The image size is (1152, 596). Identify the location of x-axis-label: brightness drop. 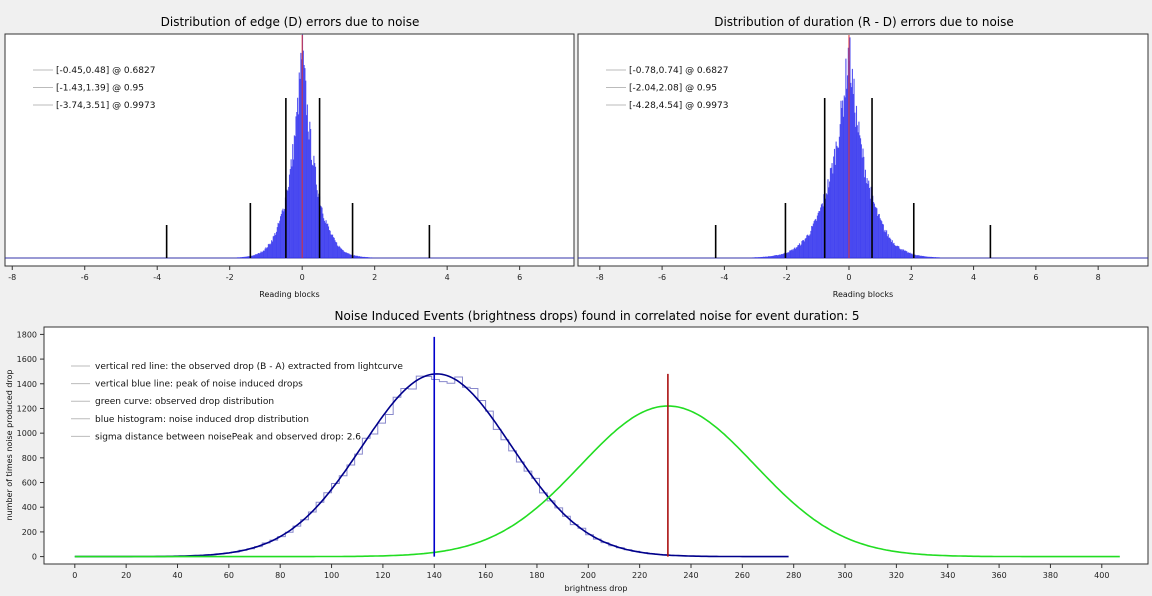
(596, 588).